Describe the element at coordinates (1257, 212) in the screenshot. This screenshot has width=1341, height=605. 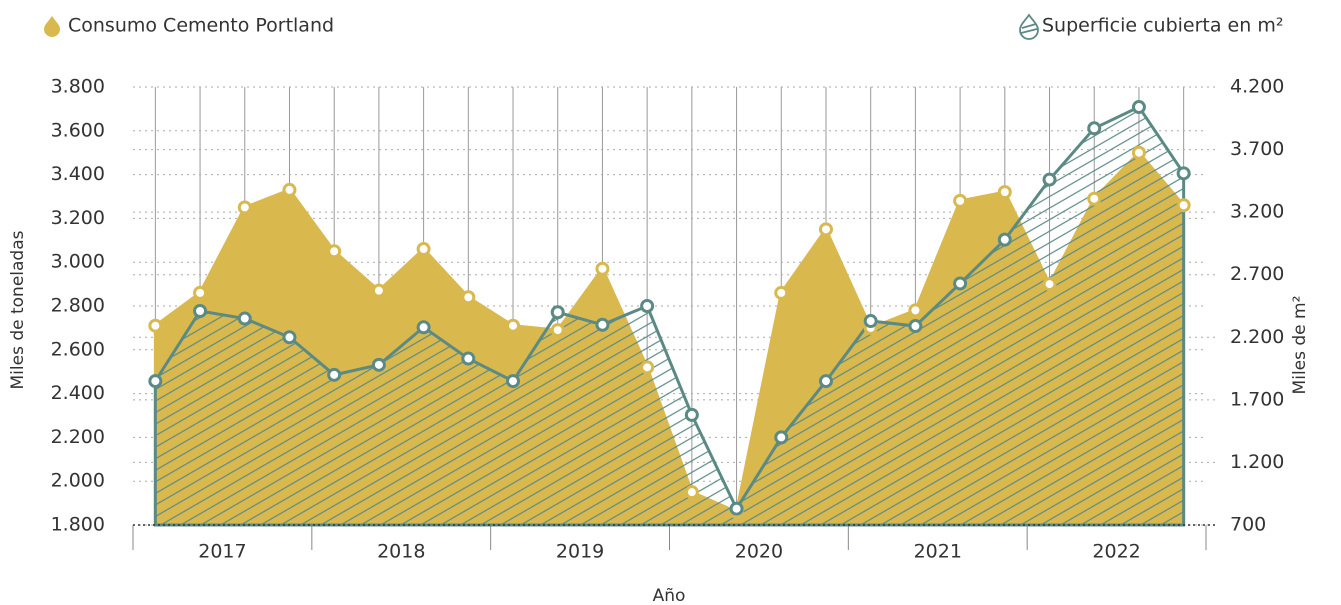
I see `y2-tick-label: 3.200` at that location.